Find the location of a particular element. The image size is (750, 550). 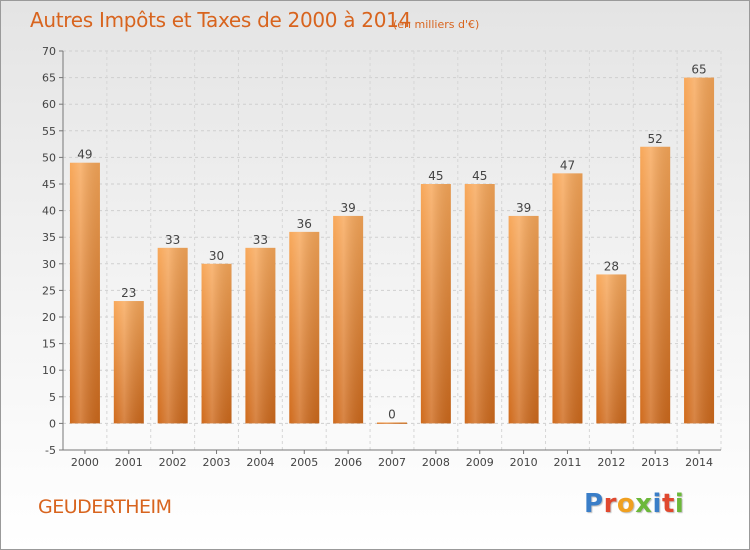

data-label-2001: 23 is located at coordinates (128, 293).